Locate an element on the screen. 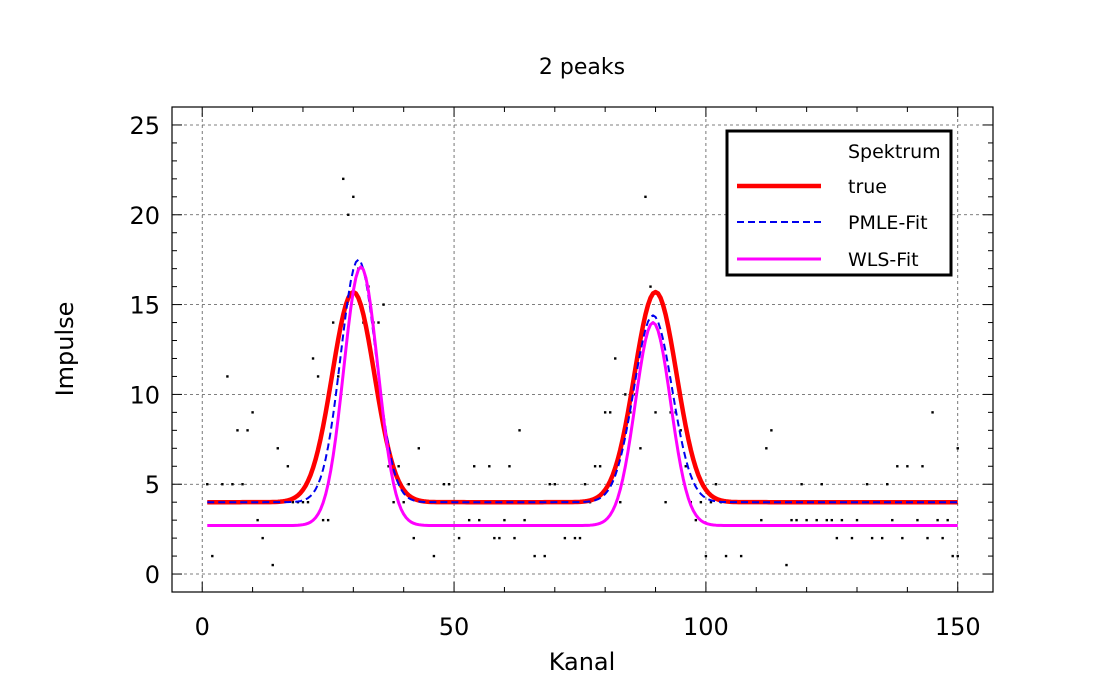 This screenshot has width=1100, height=700. legend-box is located at coordinates (839, 203).